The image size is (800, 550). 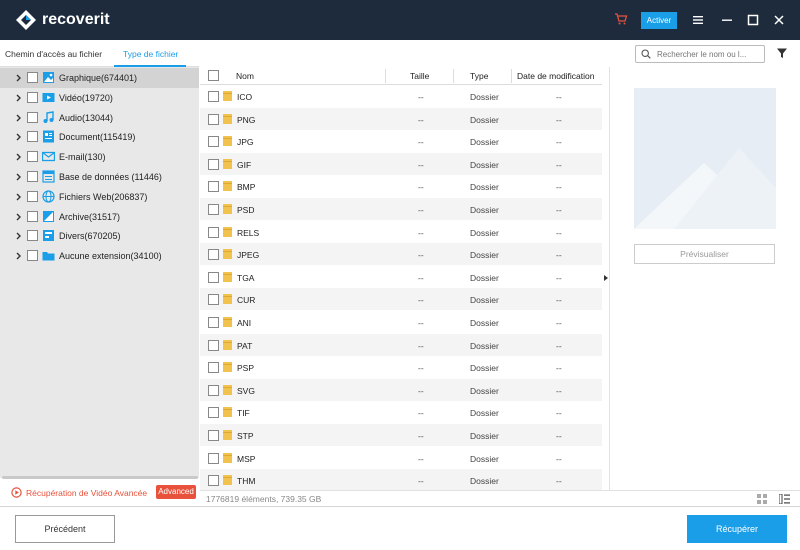 I want to click on filter-icon, so click(x=782, y=53).